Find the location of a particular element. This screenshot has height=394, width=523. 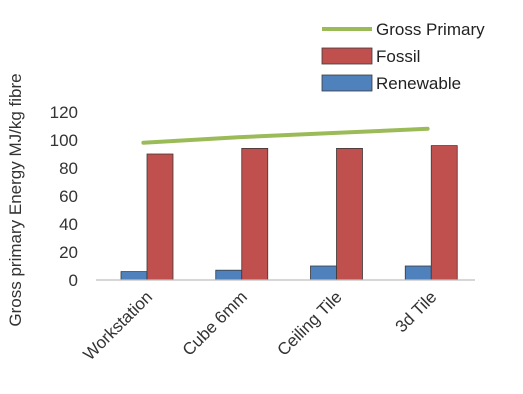

y-axis-title: Gross primary Energy MJ/kg fibre is located at coordinates (15, 199).